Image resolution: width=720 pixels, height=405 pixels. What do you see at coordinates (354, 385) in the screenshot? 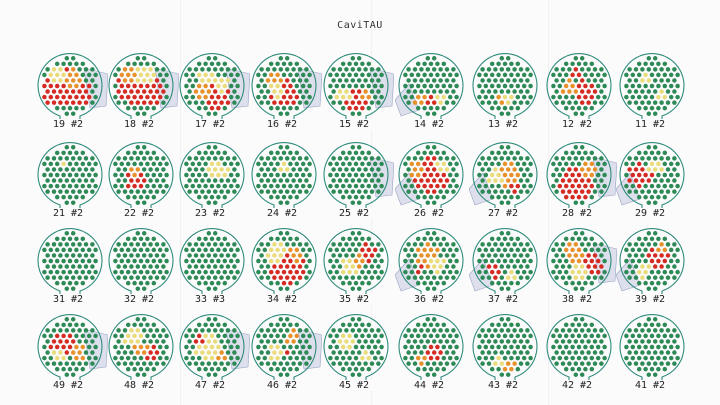
I see `cavity-label: 45 #2` at bounding box center [354, 385].